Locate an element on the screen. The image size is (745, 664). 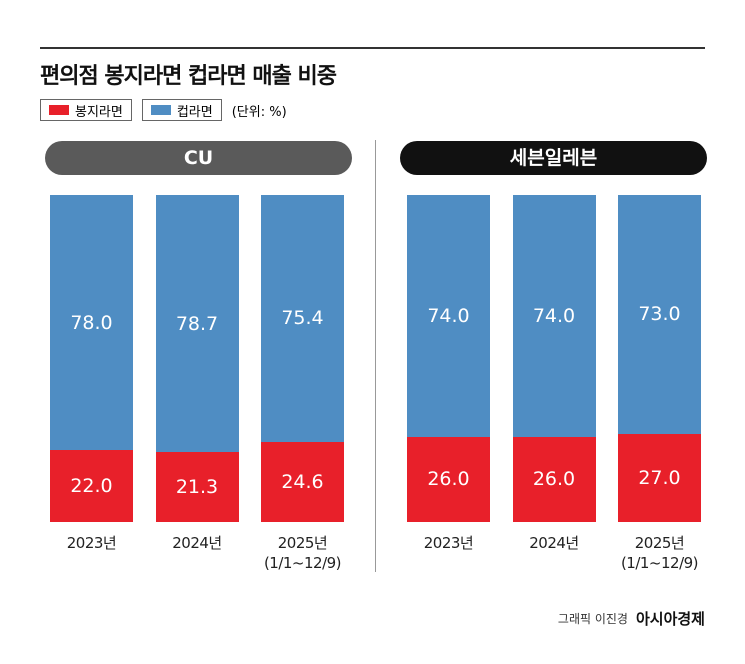
value-label: 24.6 is located at coordinates (302, 481).